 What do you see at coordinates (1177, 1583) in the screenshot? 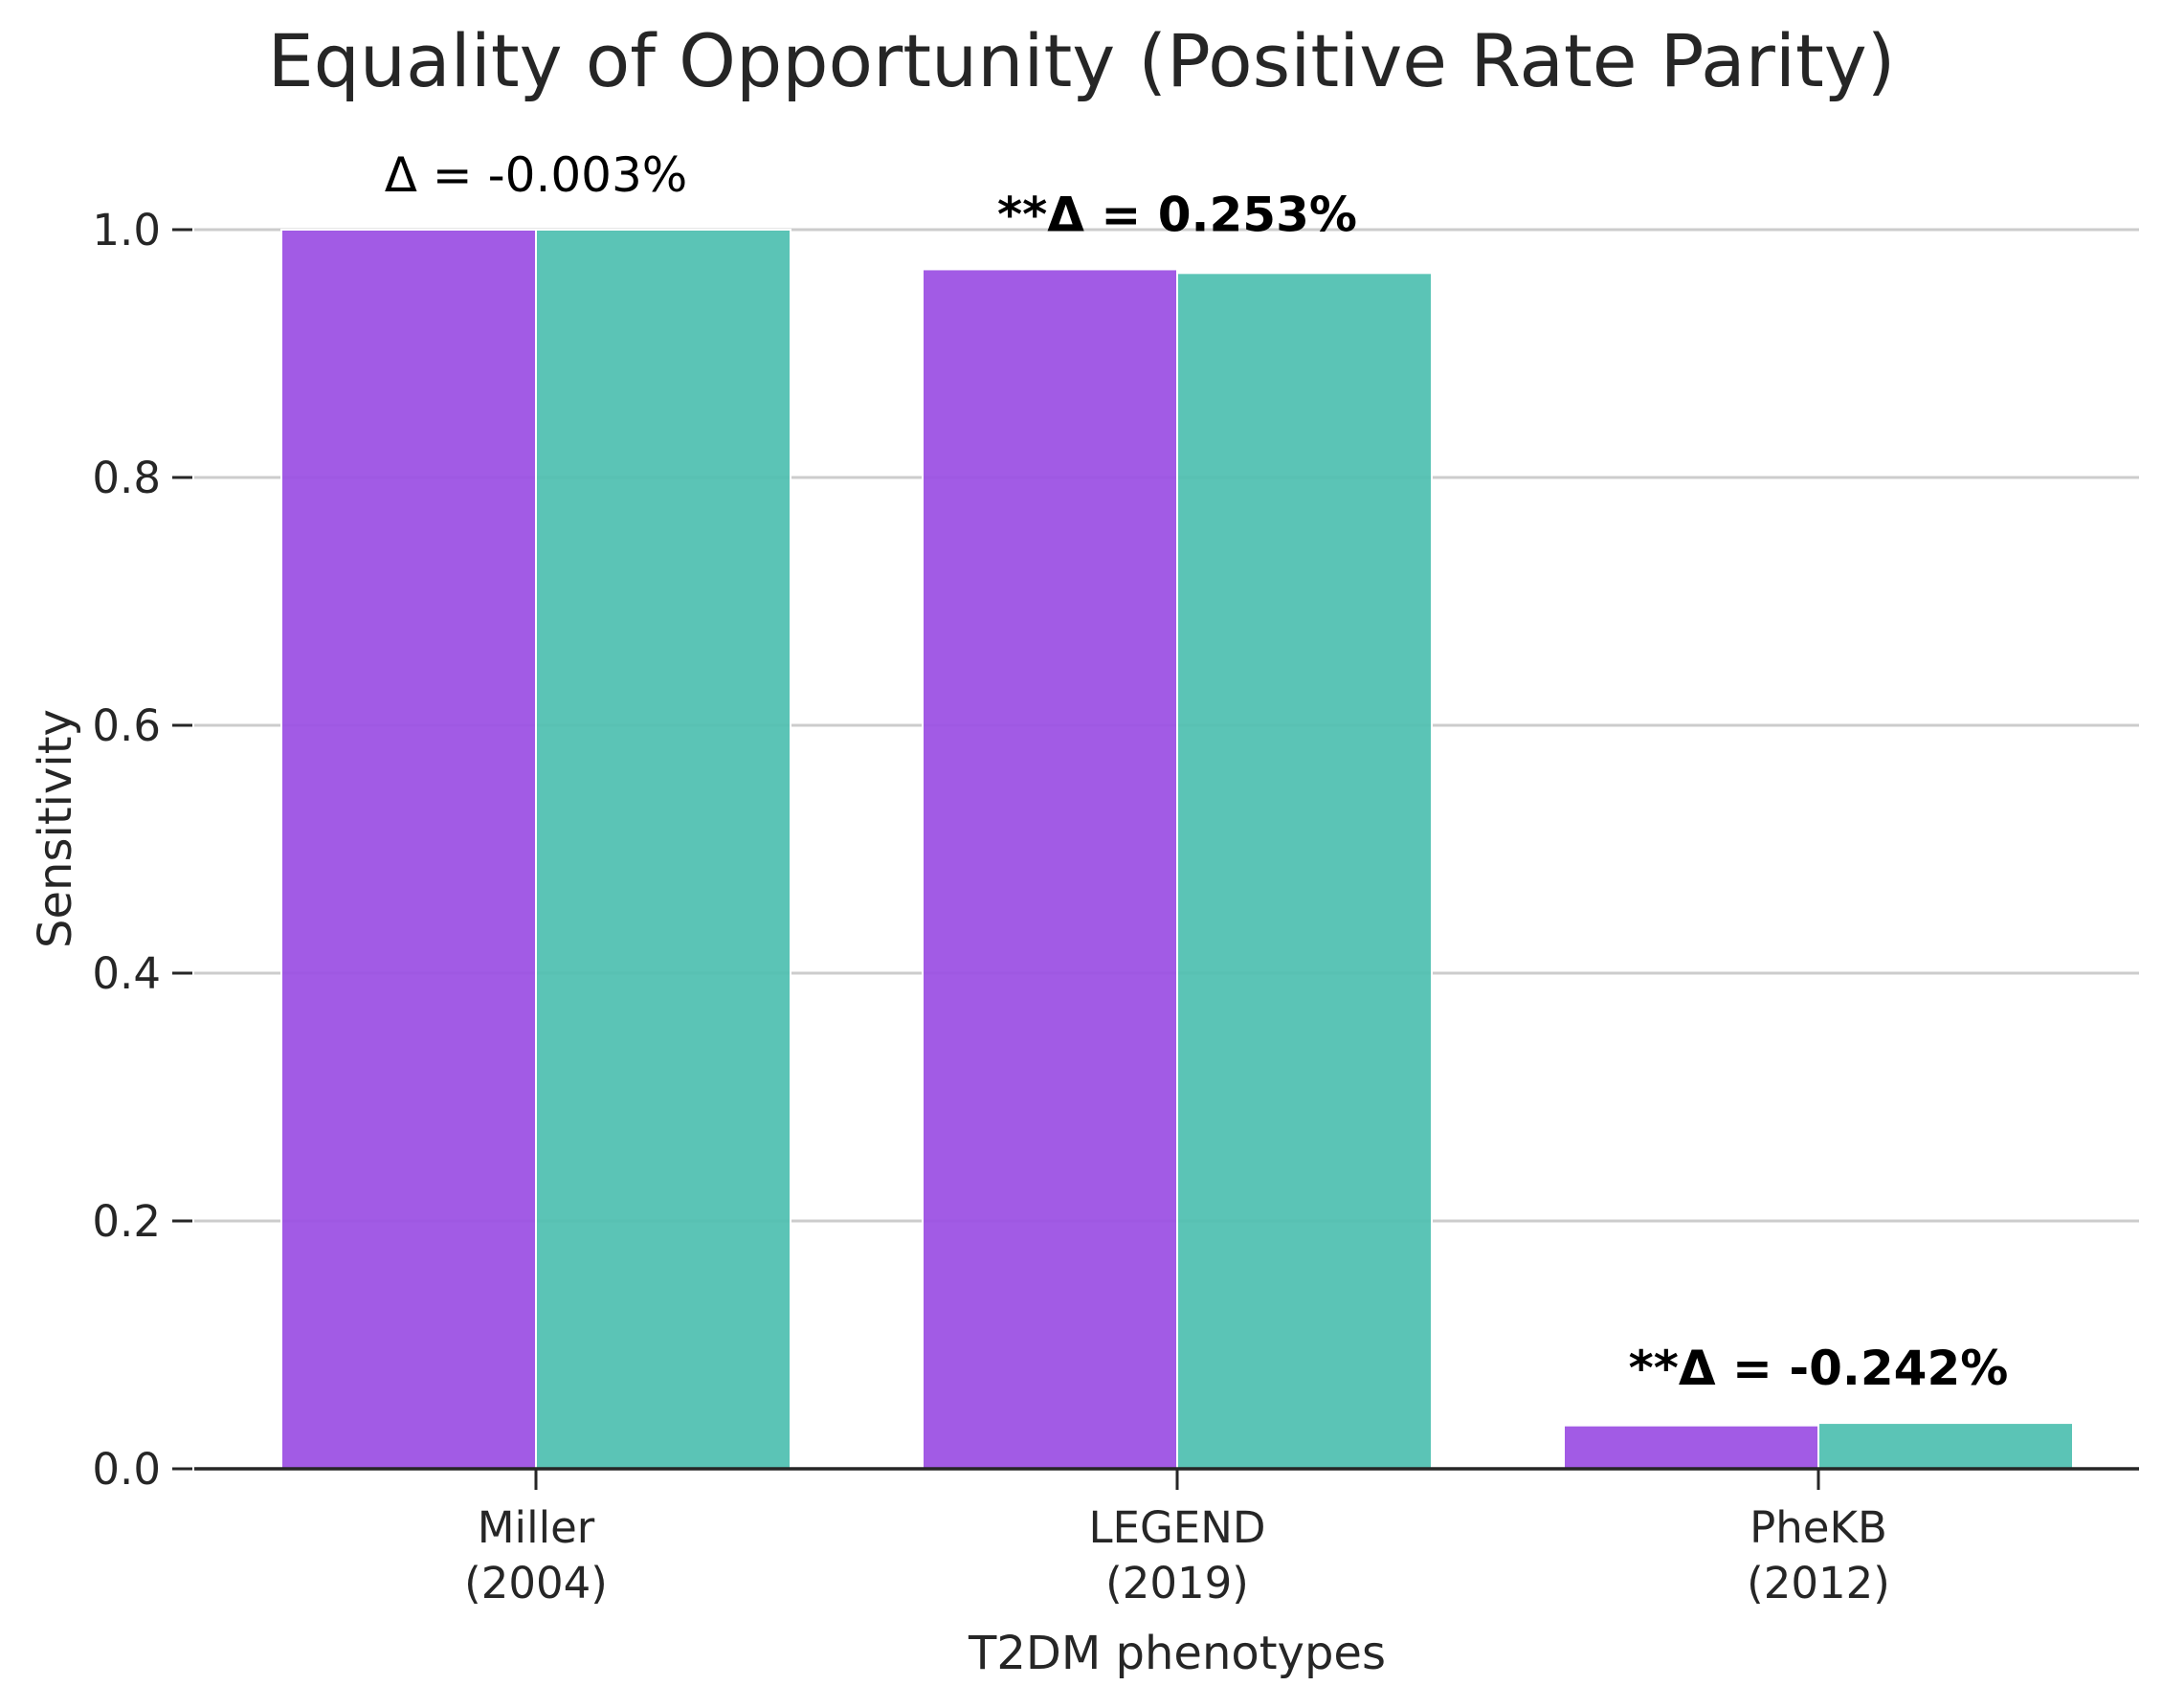
I see `x-tick-label-year: (2019)` at bounding box center [1177, 1583].